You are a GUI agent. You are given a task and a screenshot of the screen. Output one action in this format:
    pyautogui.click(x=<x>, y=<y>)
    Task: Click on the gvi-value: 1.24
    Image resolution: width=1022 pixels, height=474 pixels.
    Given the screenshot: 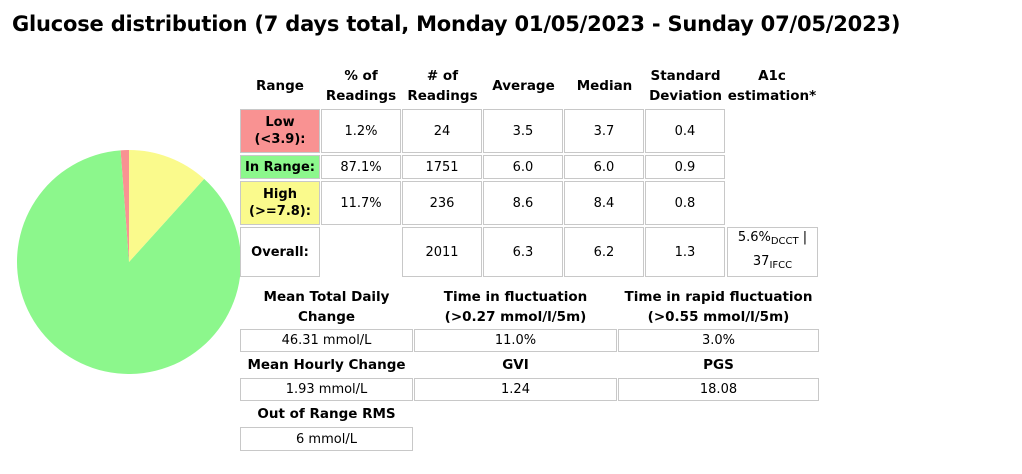 What is the action you would take?
    pyautogui.click(x=515, y=389)
    